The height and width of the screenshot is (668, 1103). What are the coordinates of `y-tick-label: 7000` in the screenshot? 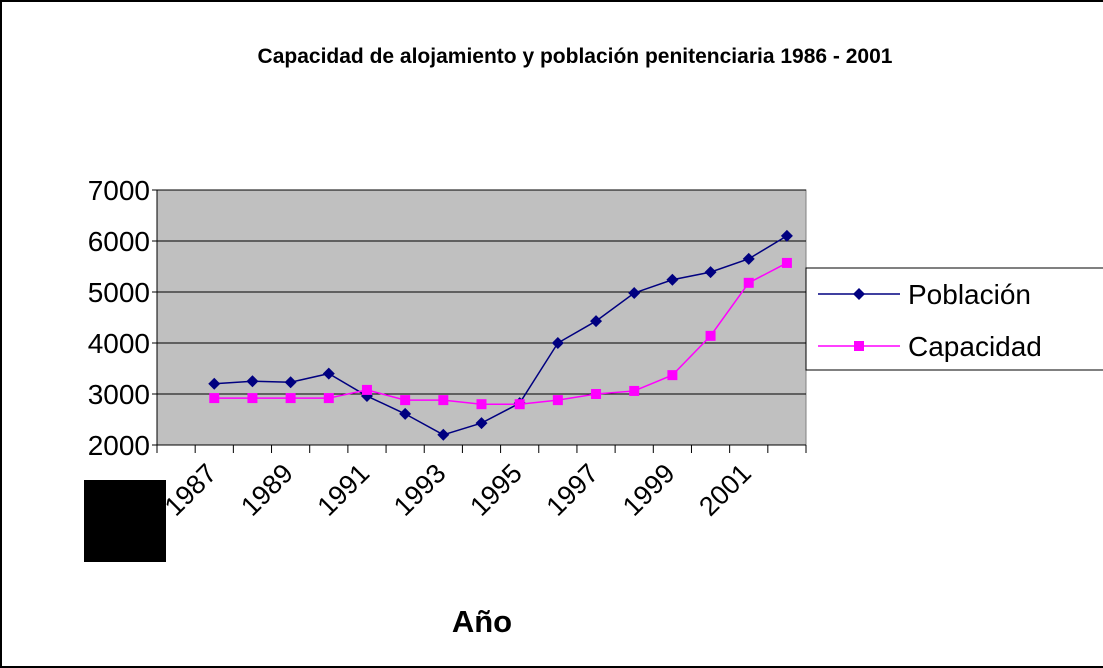 It's located at (119, 190).